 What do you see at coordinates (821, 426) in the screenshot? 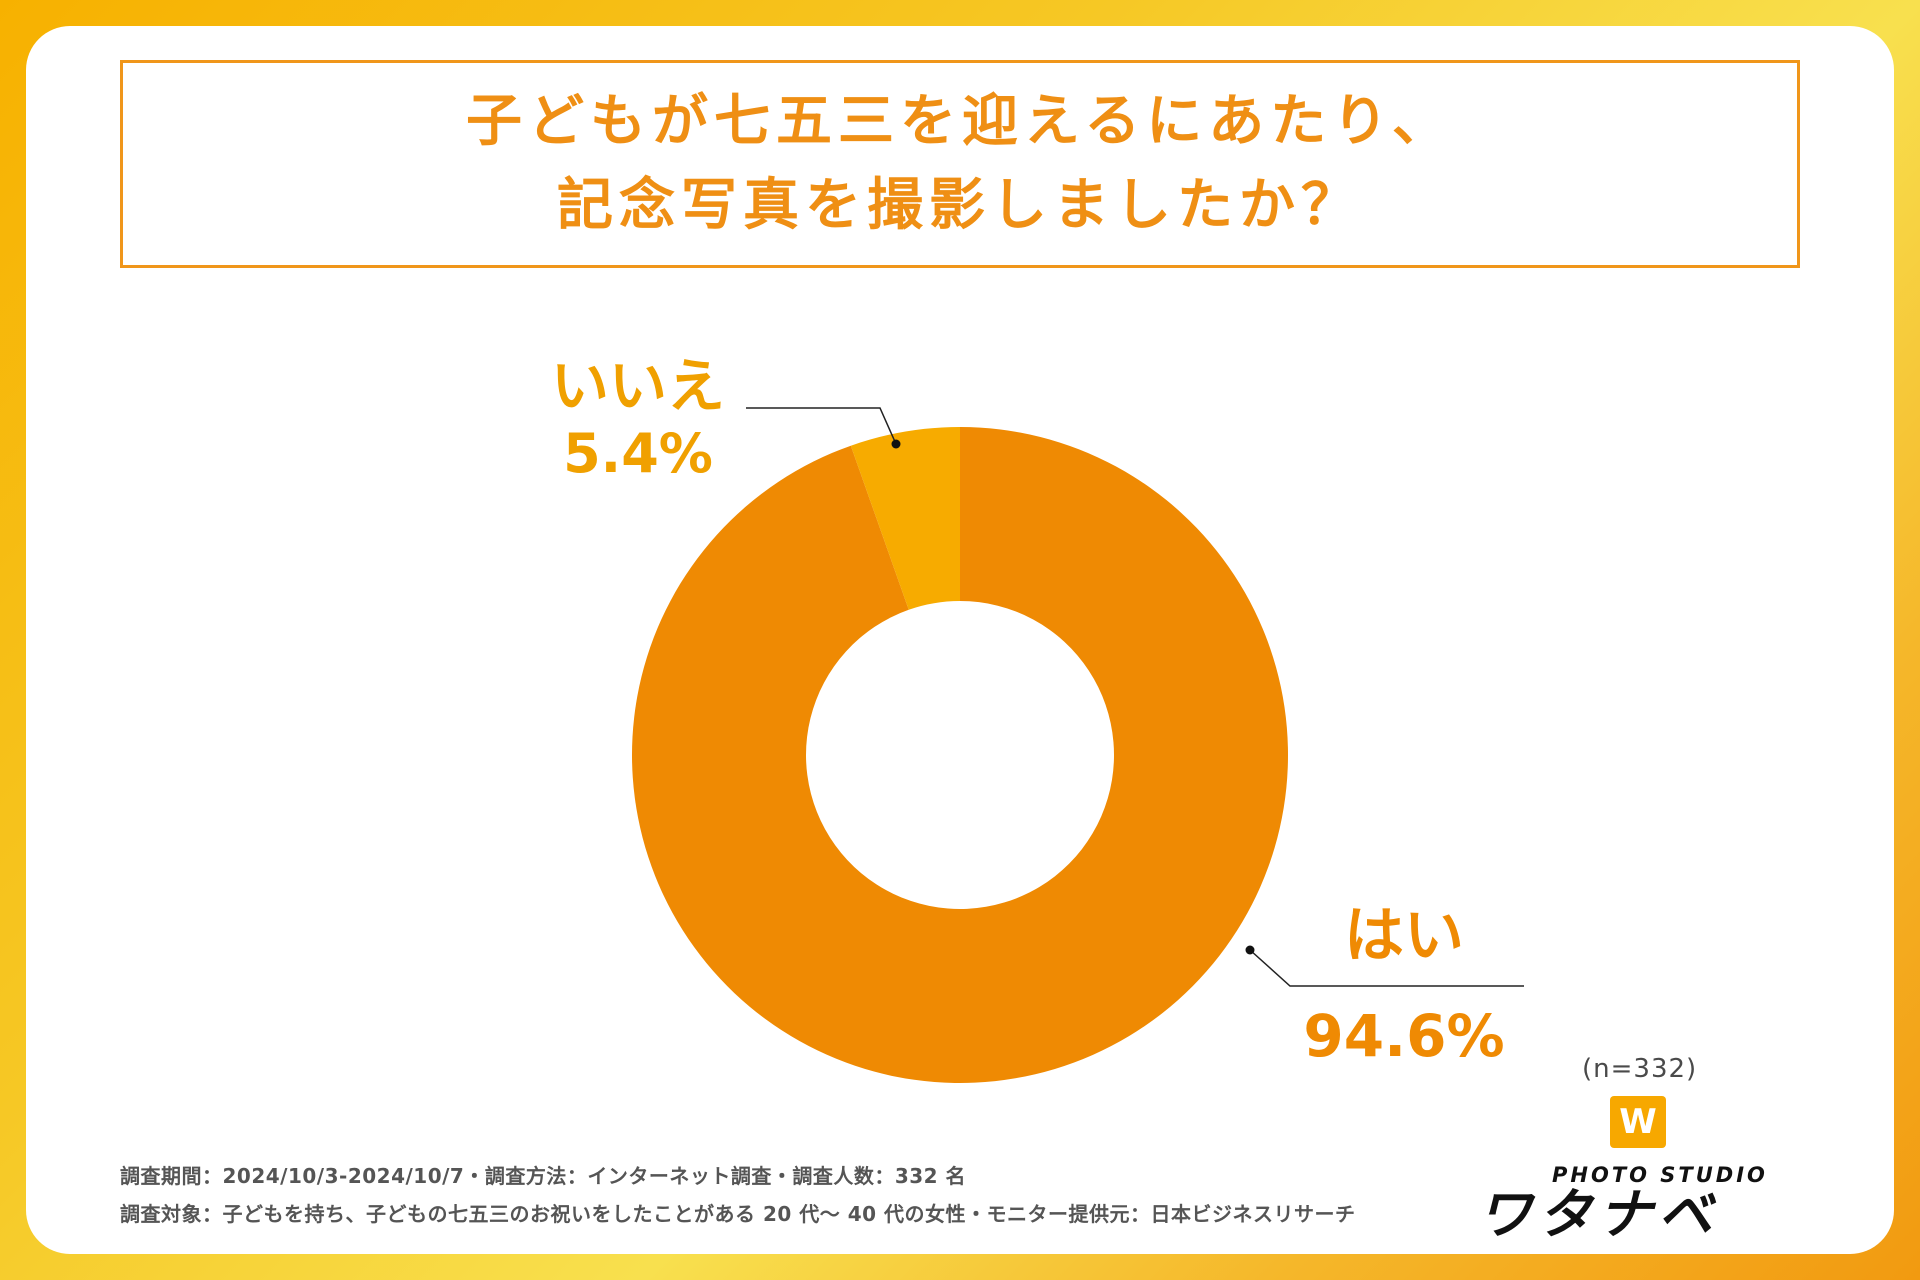
I see `leader-line-no` at bounding box center [821, 426].